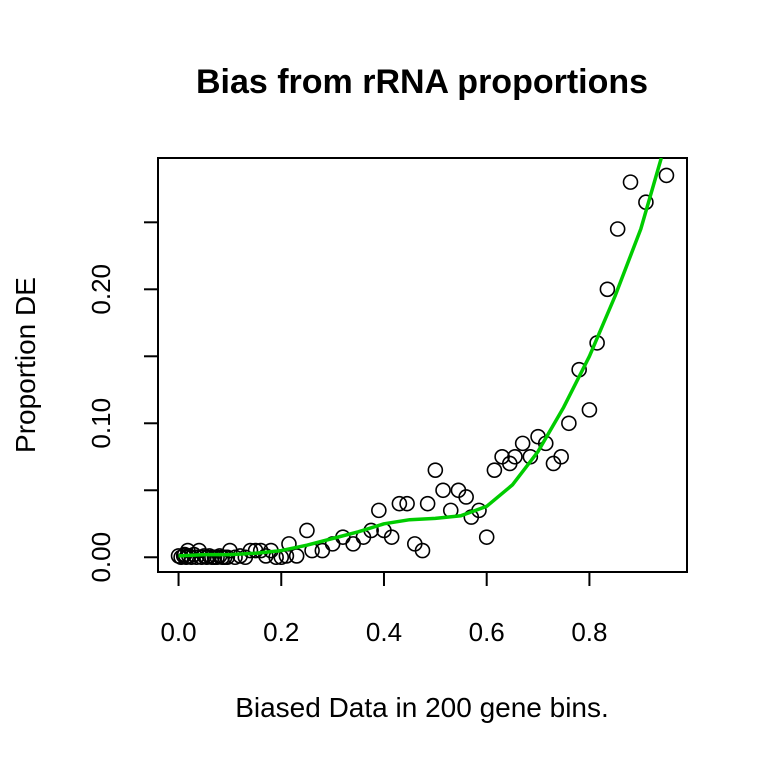 This screenshot has height=768, width=768. What do you see at coordinates (101, 289) in the screenshot?
I see `y-tick-label: 0.20` at bounding box center [101, 289].